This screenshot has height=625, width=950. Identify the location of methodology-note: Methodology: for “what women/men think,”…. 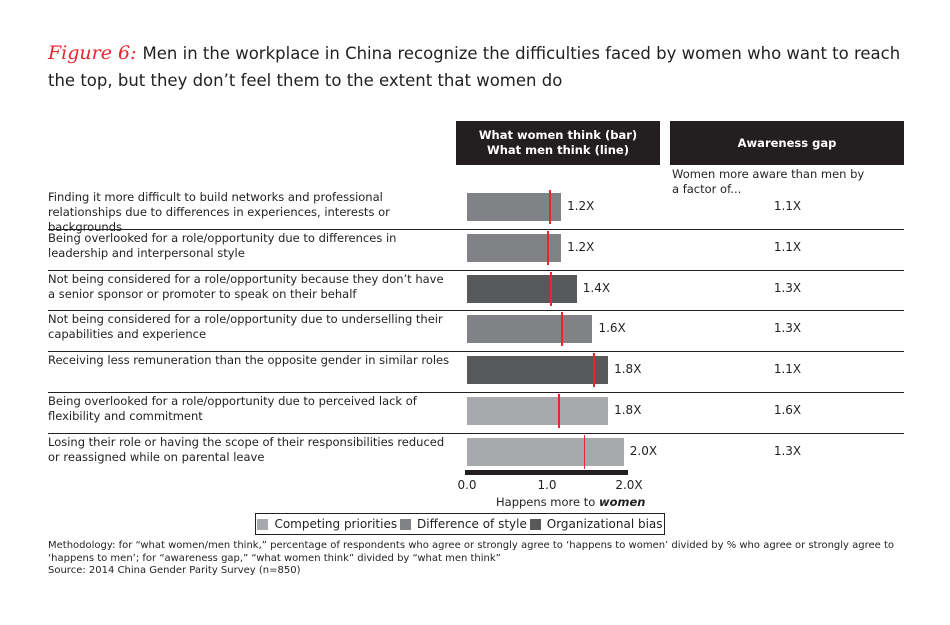
(471, 552).